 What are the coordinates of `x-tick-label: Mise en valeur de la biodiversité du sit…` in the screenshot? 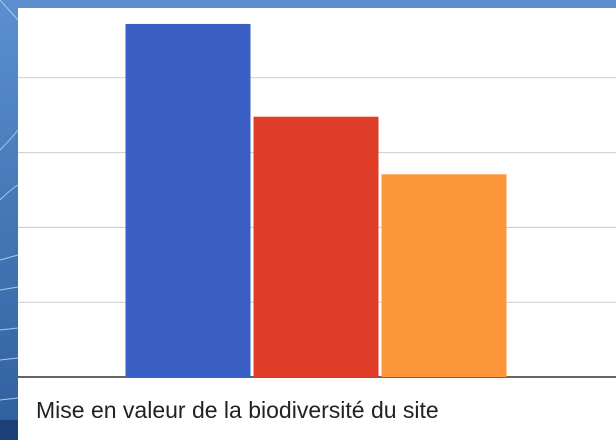 It's located at (237, 410).